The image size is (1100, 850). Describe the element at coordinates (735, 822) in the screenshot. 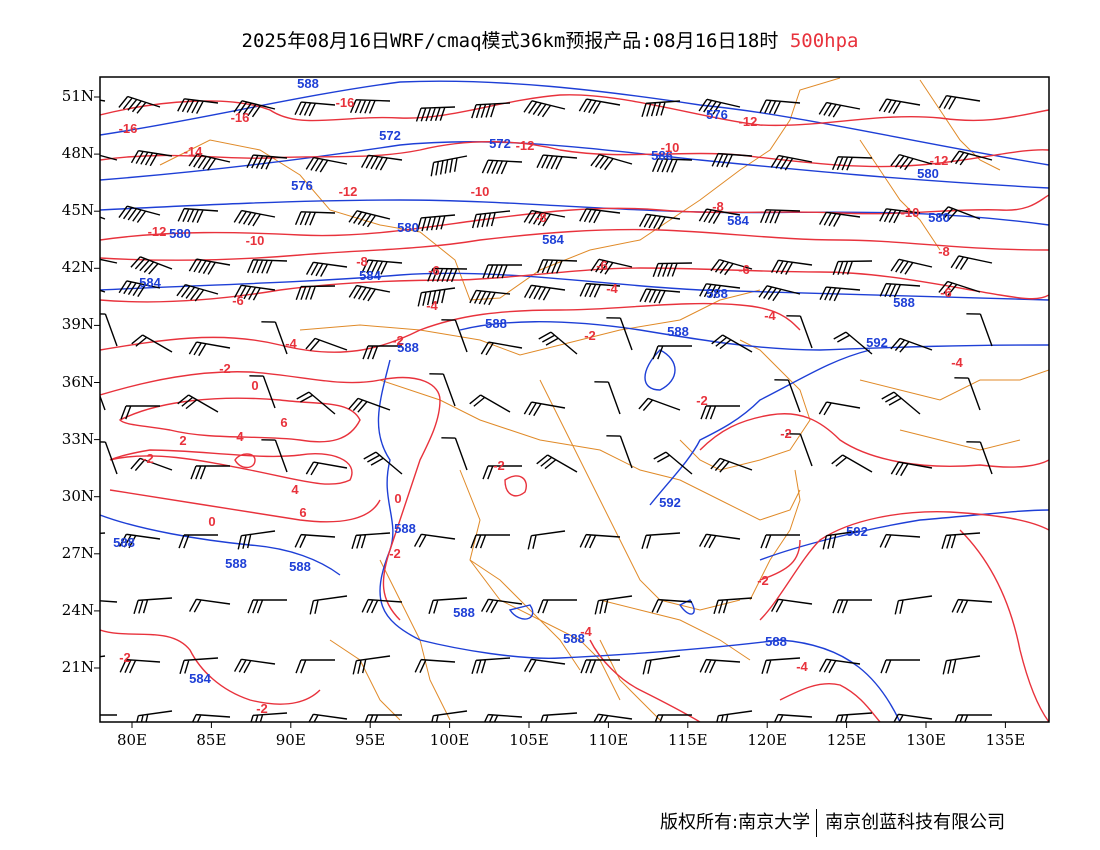

I see `copyright-text: 版权所有:南京大学` at that location.